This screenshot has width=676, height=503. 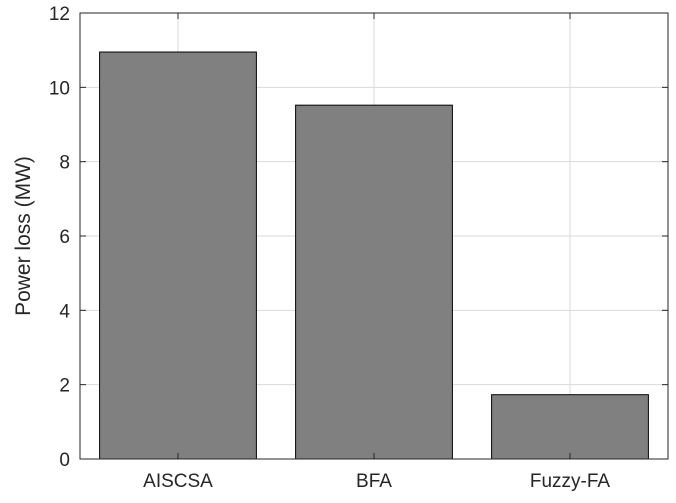 What do you see at coordinates (64, 460) in the screenshot?
I see `y-tick-label: 0` at bounding box center [64, 460].